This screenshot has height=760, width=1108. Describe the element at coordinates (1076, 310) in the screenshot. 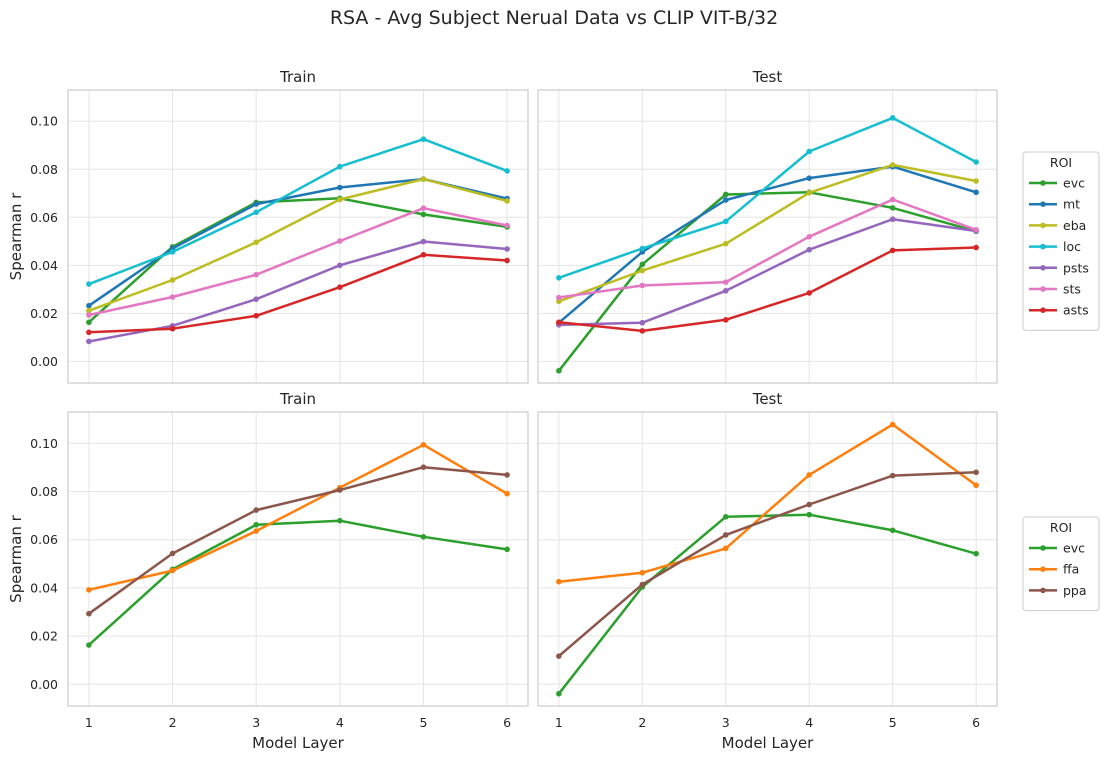

I see `legend-label: asts` at that location.